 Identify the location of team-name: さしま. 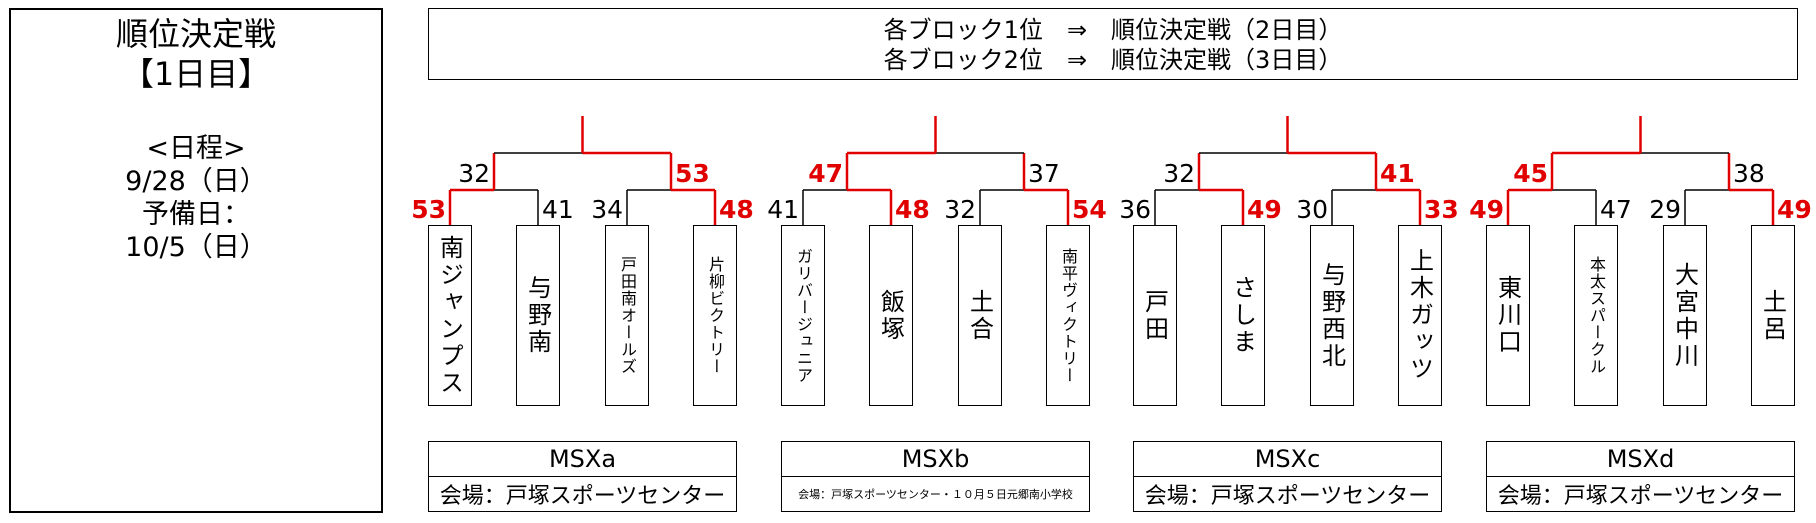
(1242, 315).